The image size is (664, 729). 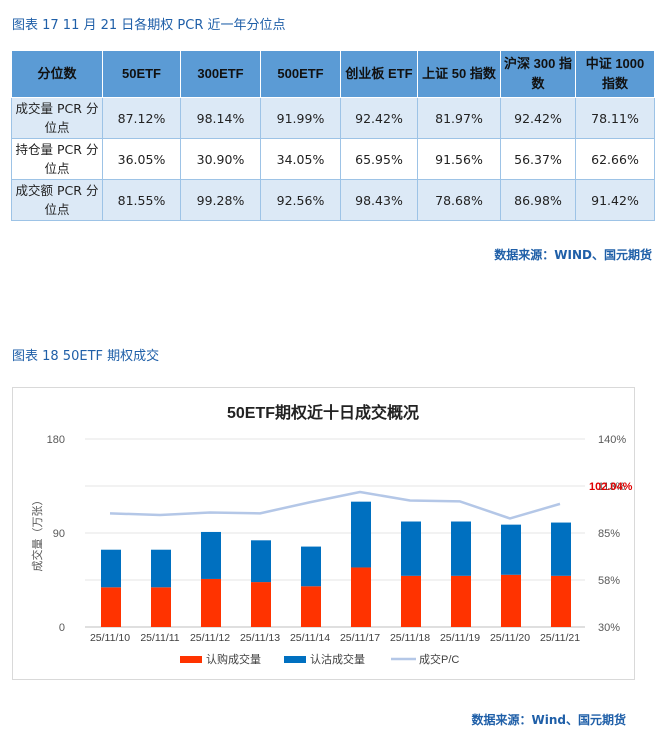 I want to click on legend-pc-label: 成交P/C, so click(x=439, y=659).